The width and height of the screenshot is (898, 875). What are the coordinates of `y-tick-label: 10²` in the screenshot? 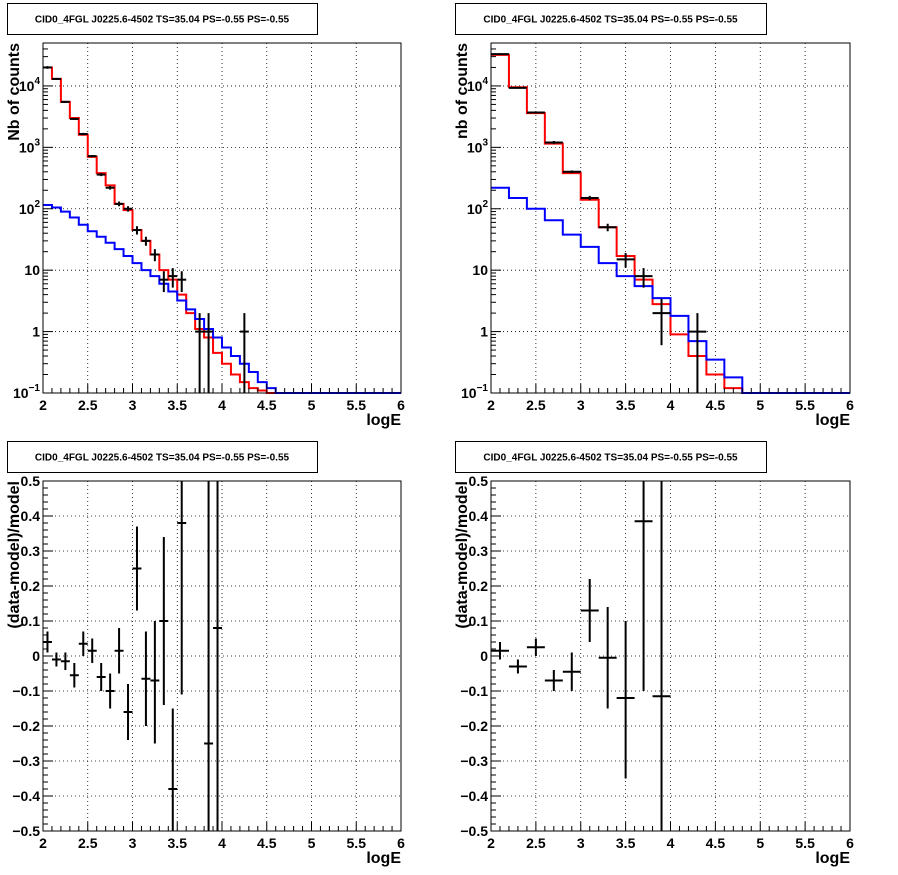 It's located at (478, 208).